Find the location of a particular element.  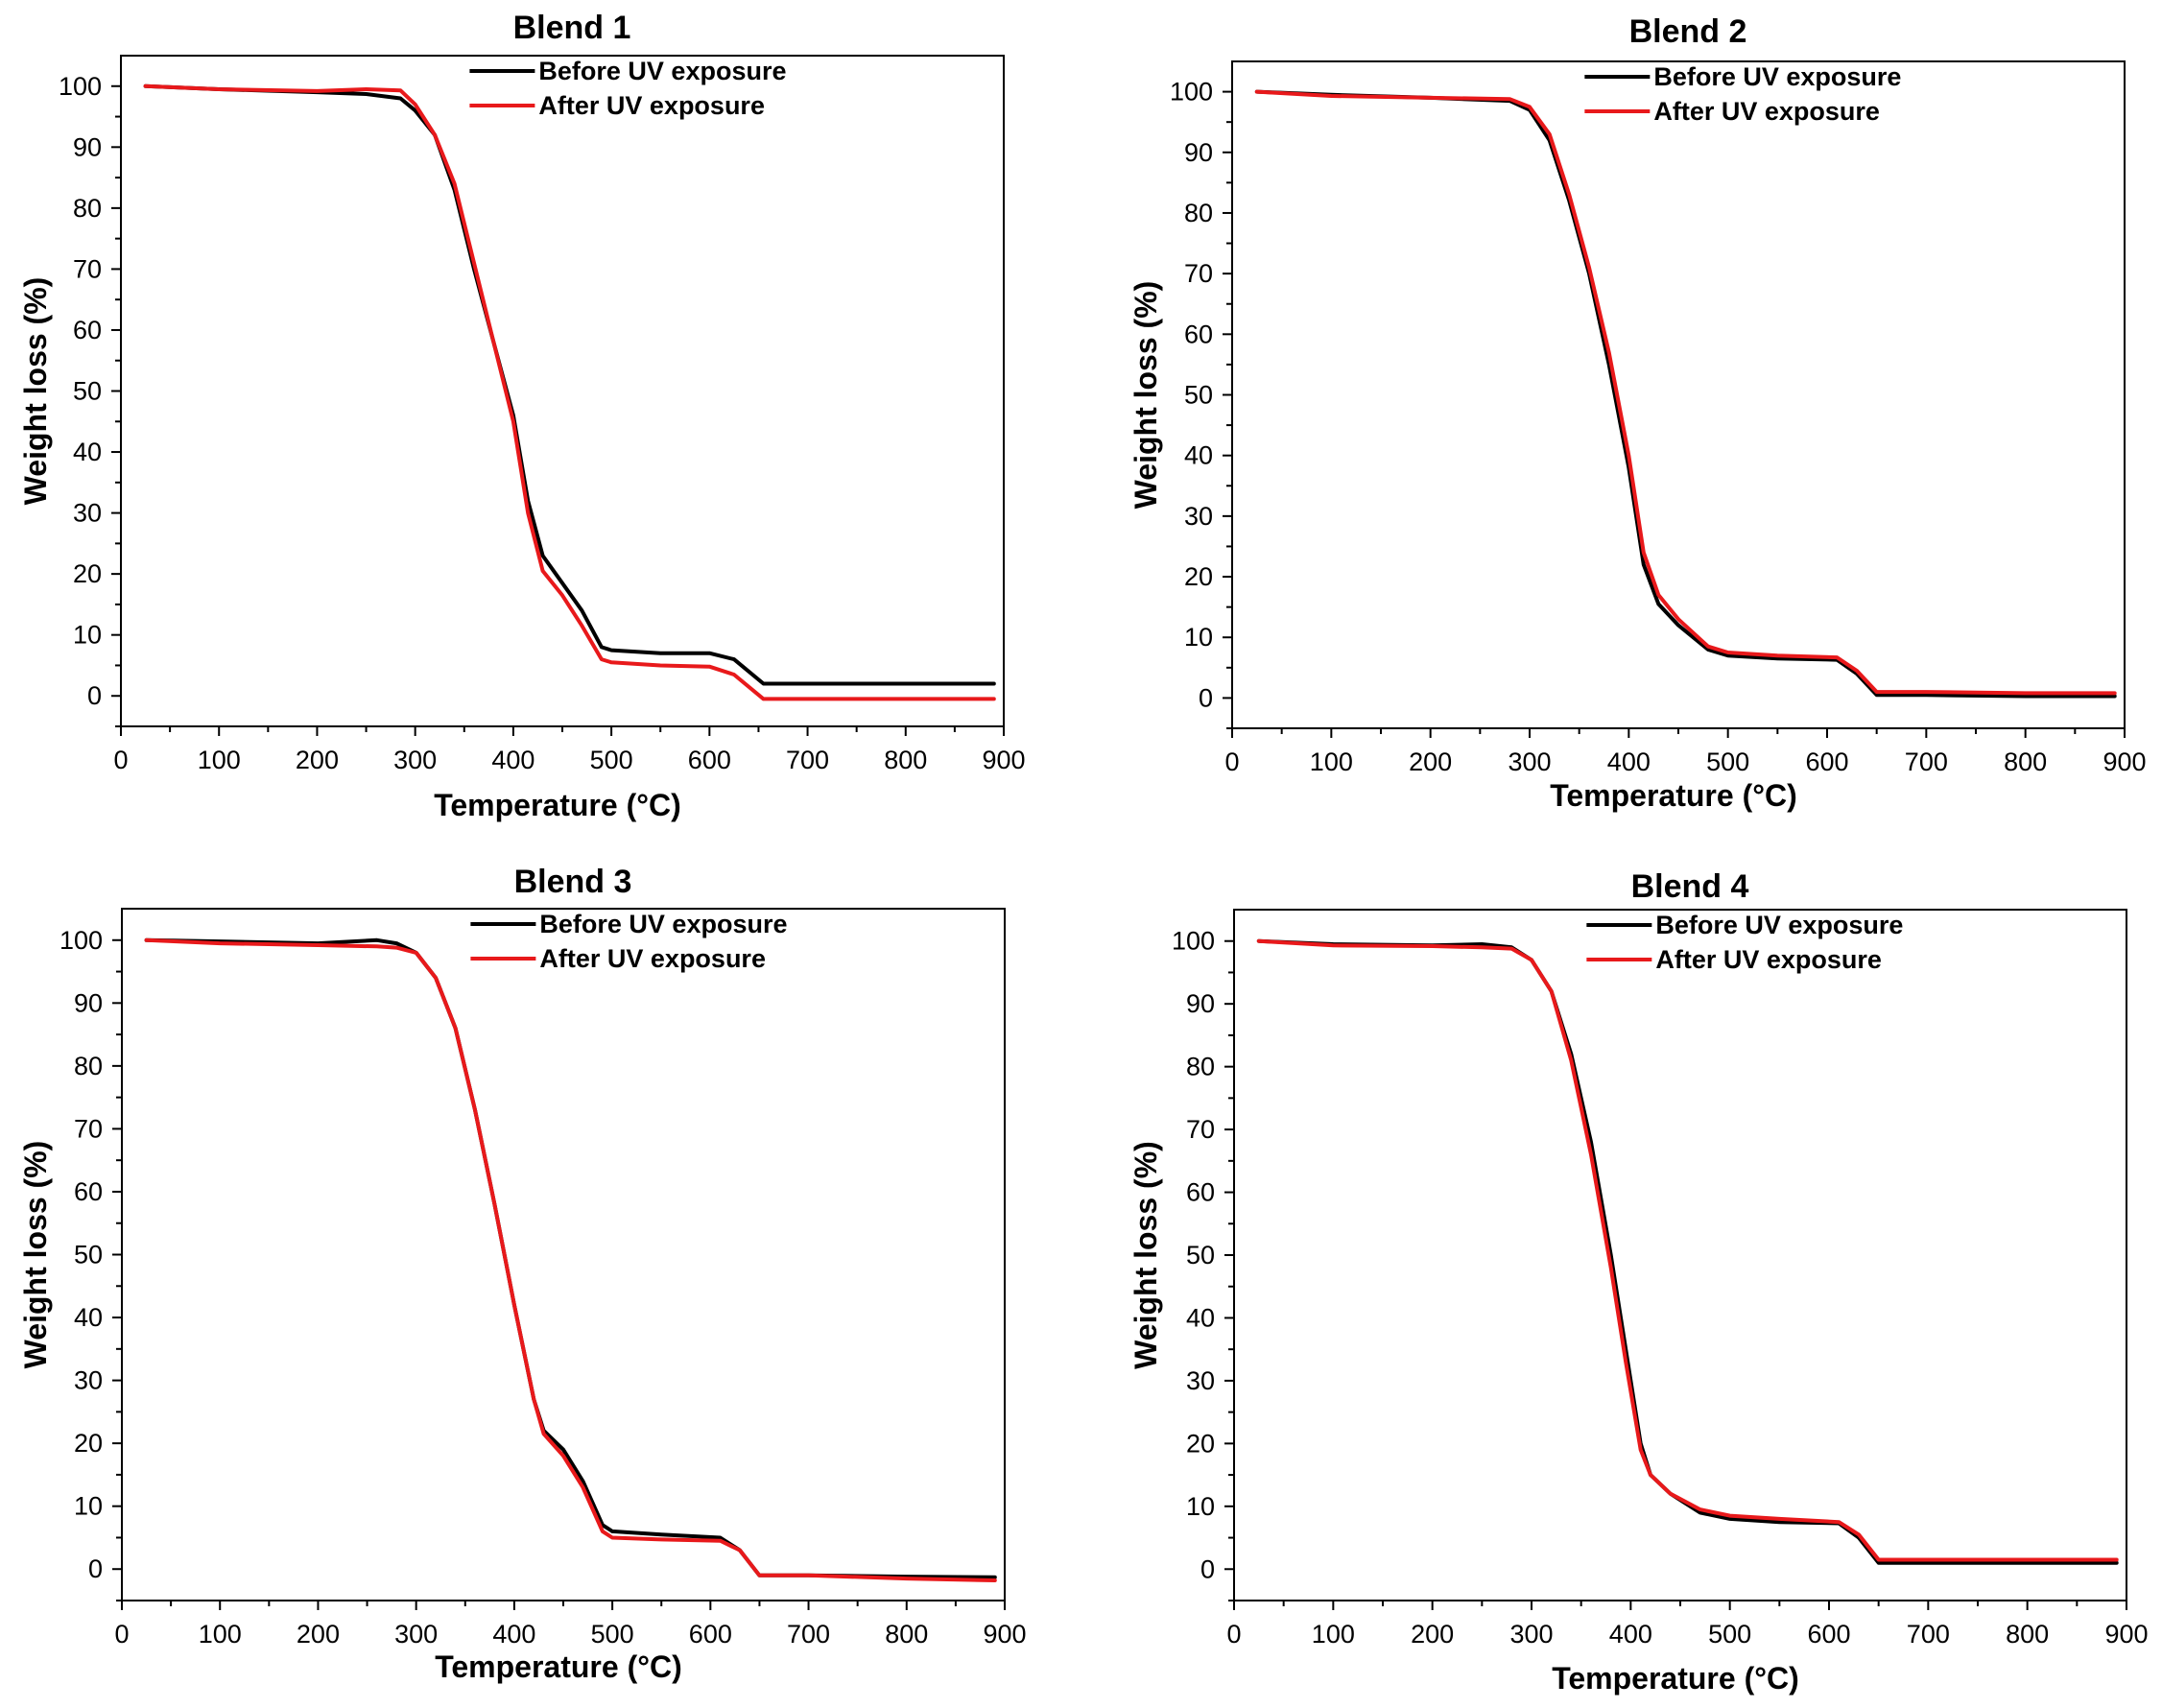

chart-title: Blend 2 is located at coordinates (1688, 32).